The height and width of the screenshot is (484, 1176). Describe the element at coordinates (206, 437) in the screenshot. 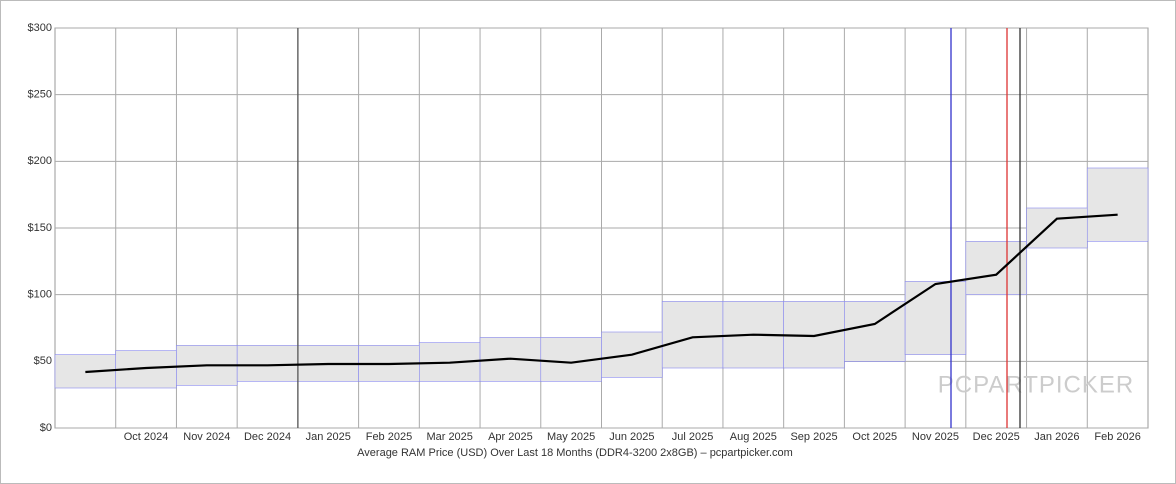

I see `x-tick-label: Nov 2024` at that location.